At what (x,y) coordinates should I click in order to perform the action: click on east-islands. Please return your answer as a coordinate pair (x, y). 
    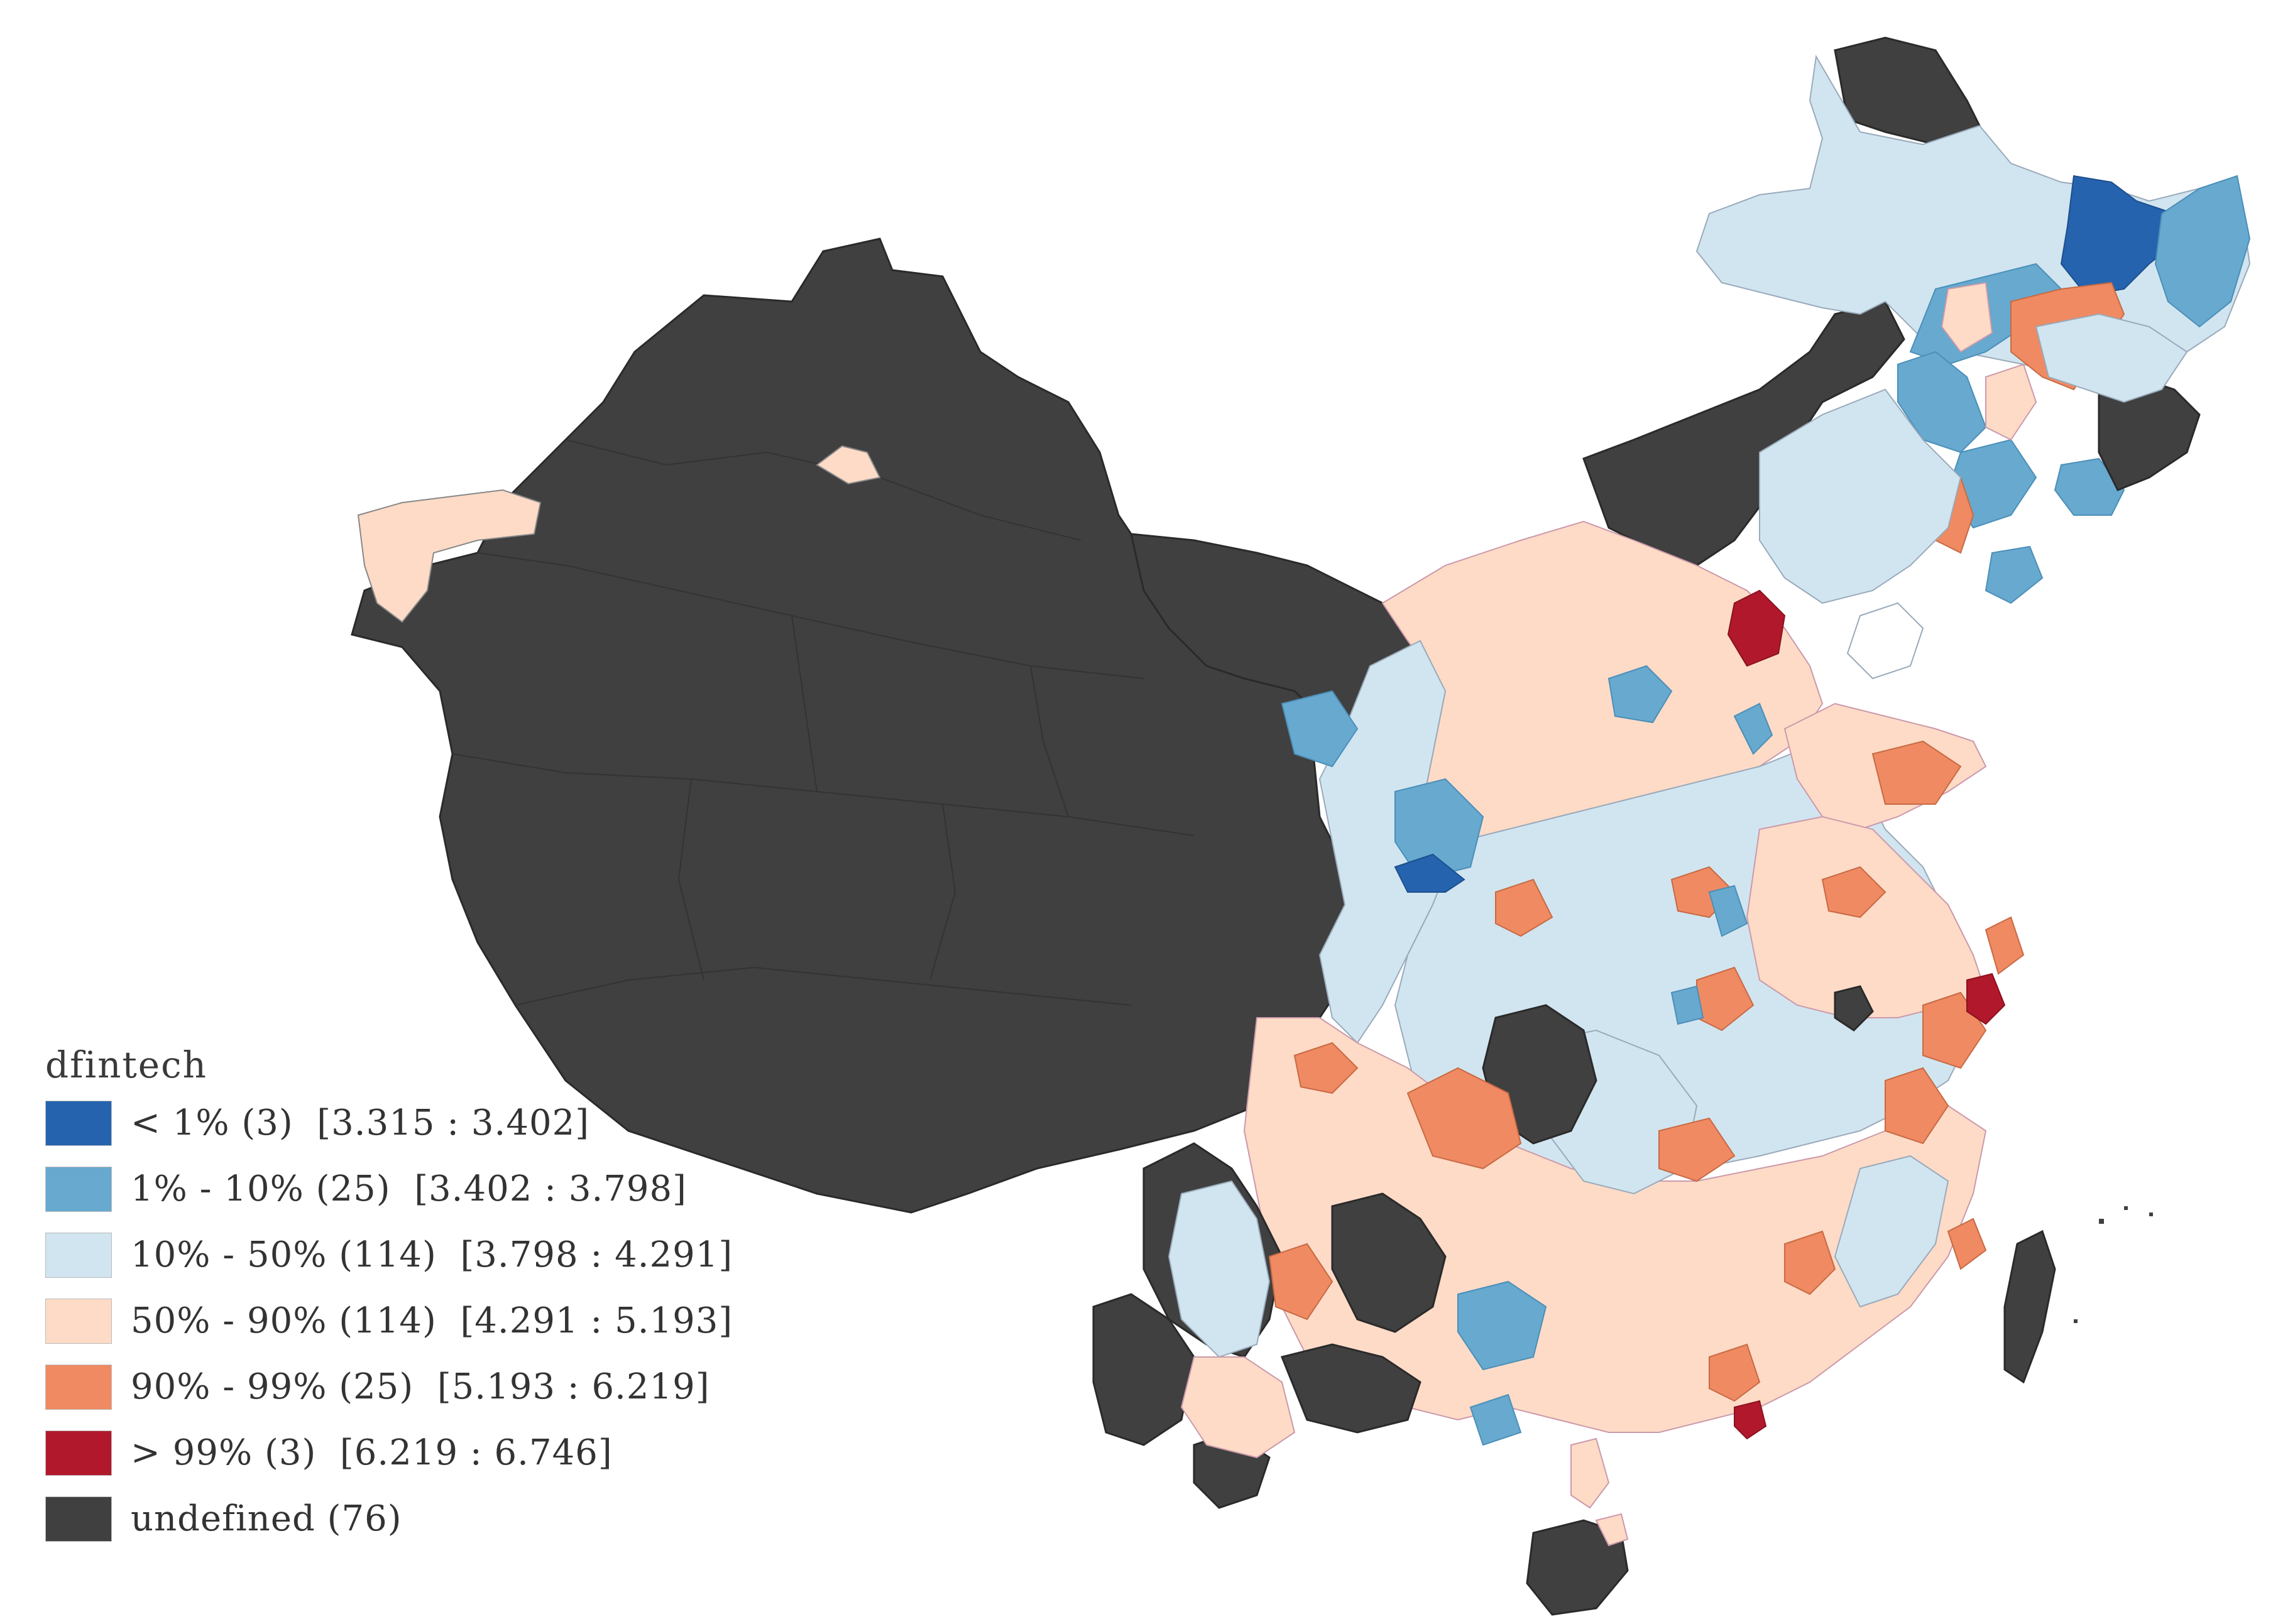
    Looking at the image, I should click on (2113, 1264).